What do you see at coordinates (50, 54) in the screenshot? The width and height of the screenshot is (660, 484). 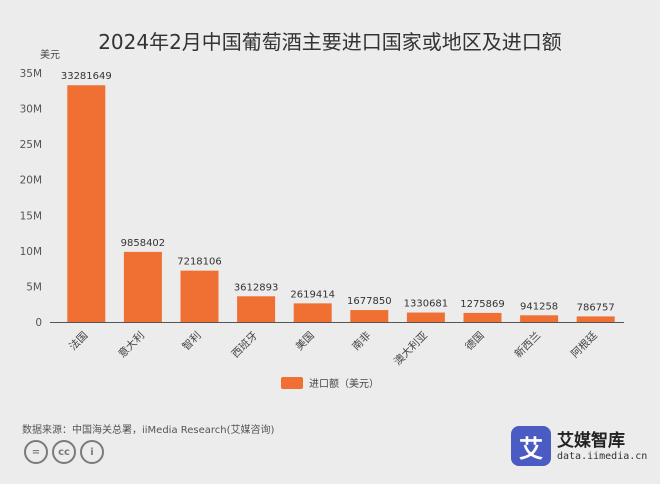 I see `y-axis-label: 美元` at bounding box center [50, 54].